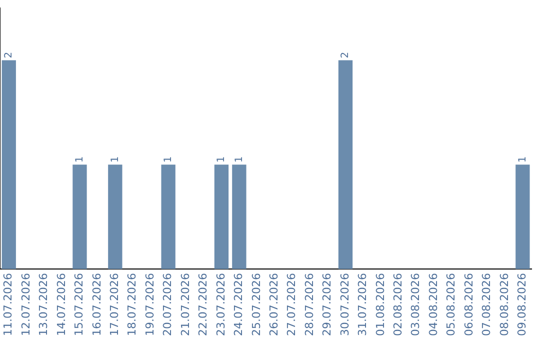 Image resolution: width=540 pixels, height=340 pixels. I want to click on x-tick-label: 17.07.2026, so click(115, 304).